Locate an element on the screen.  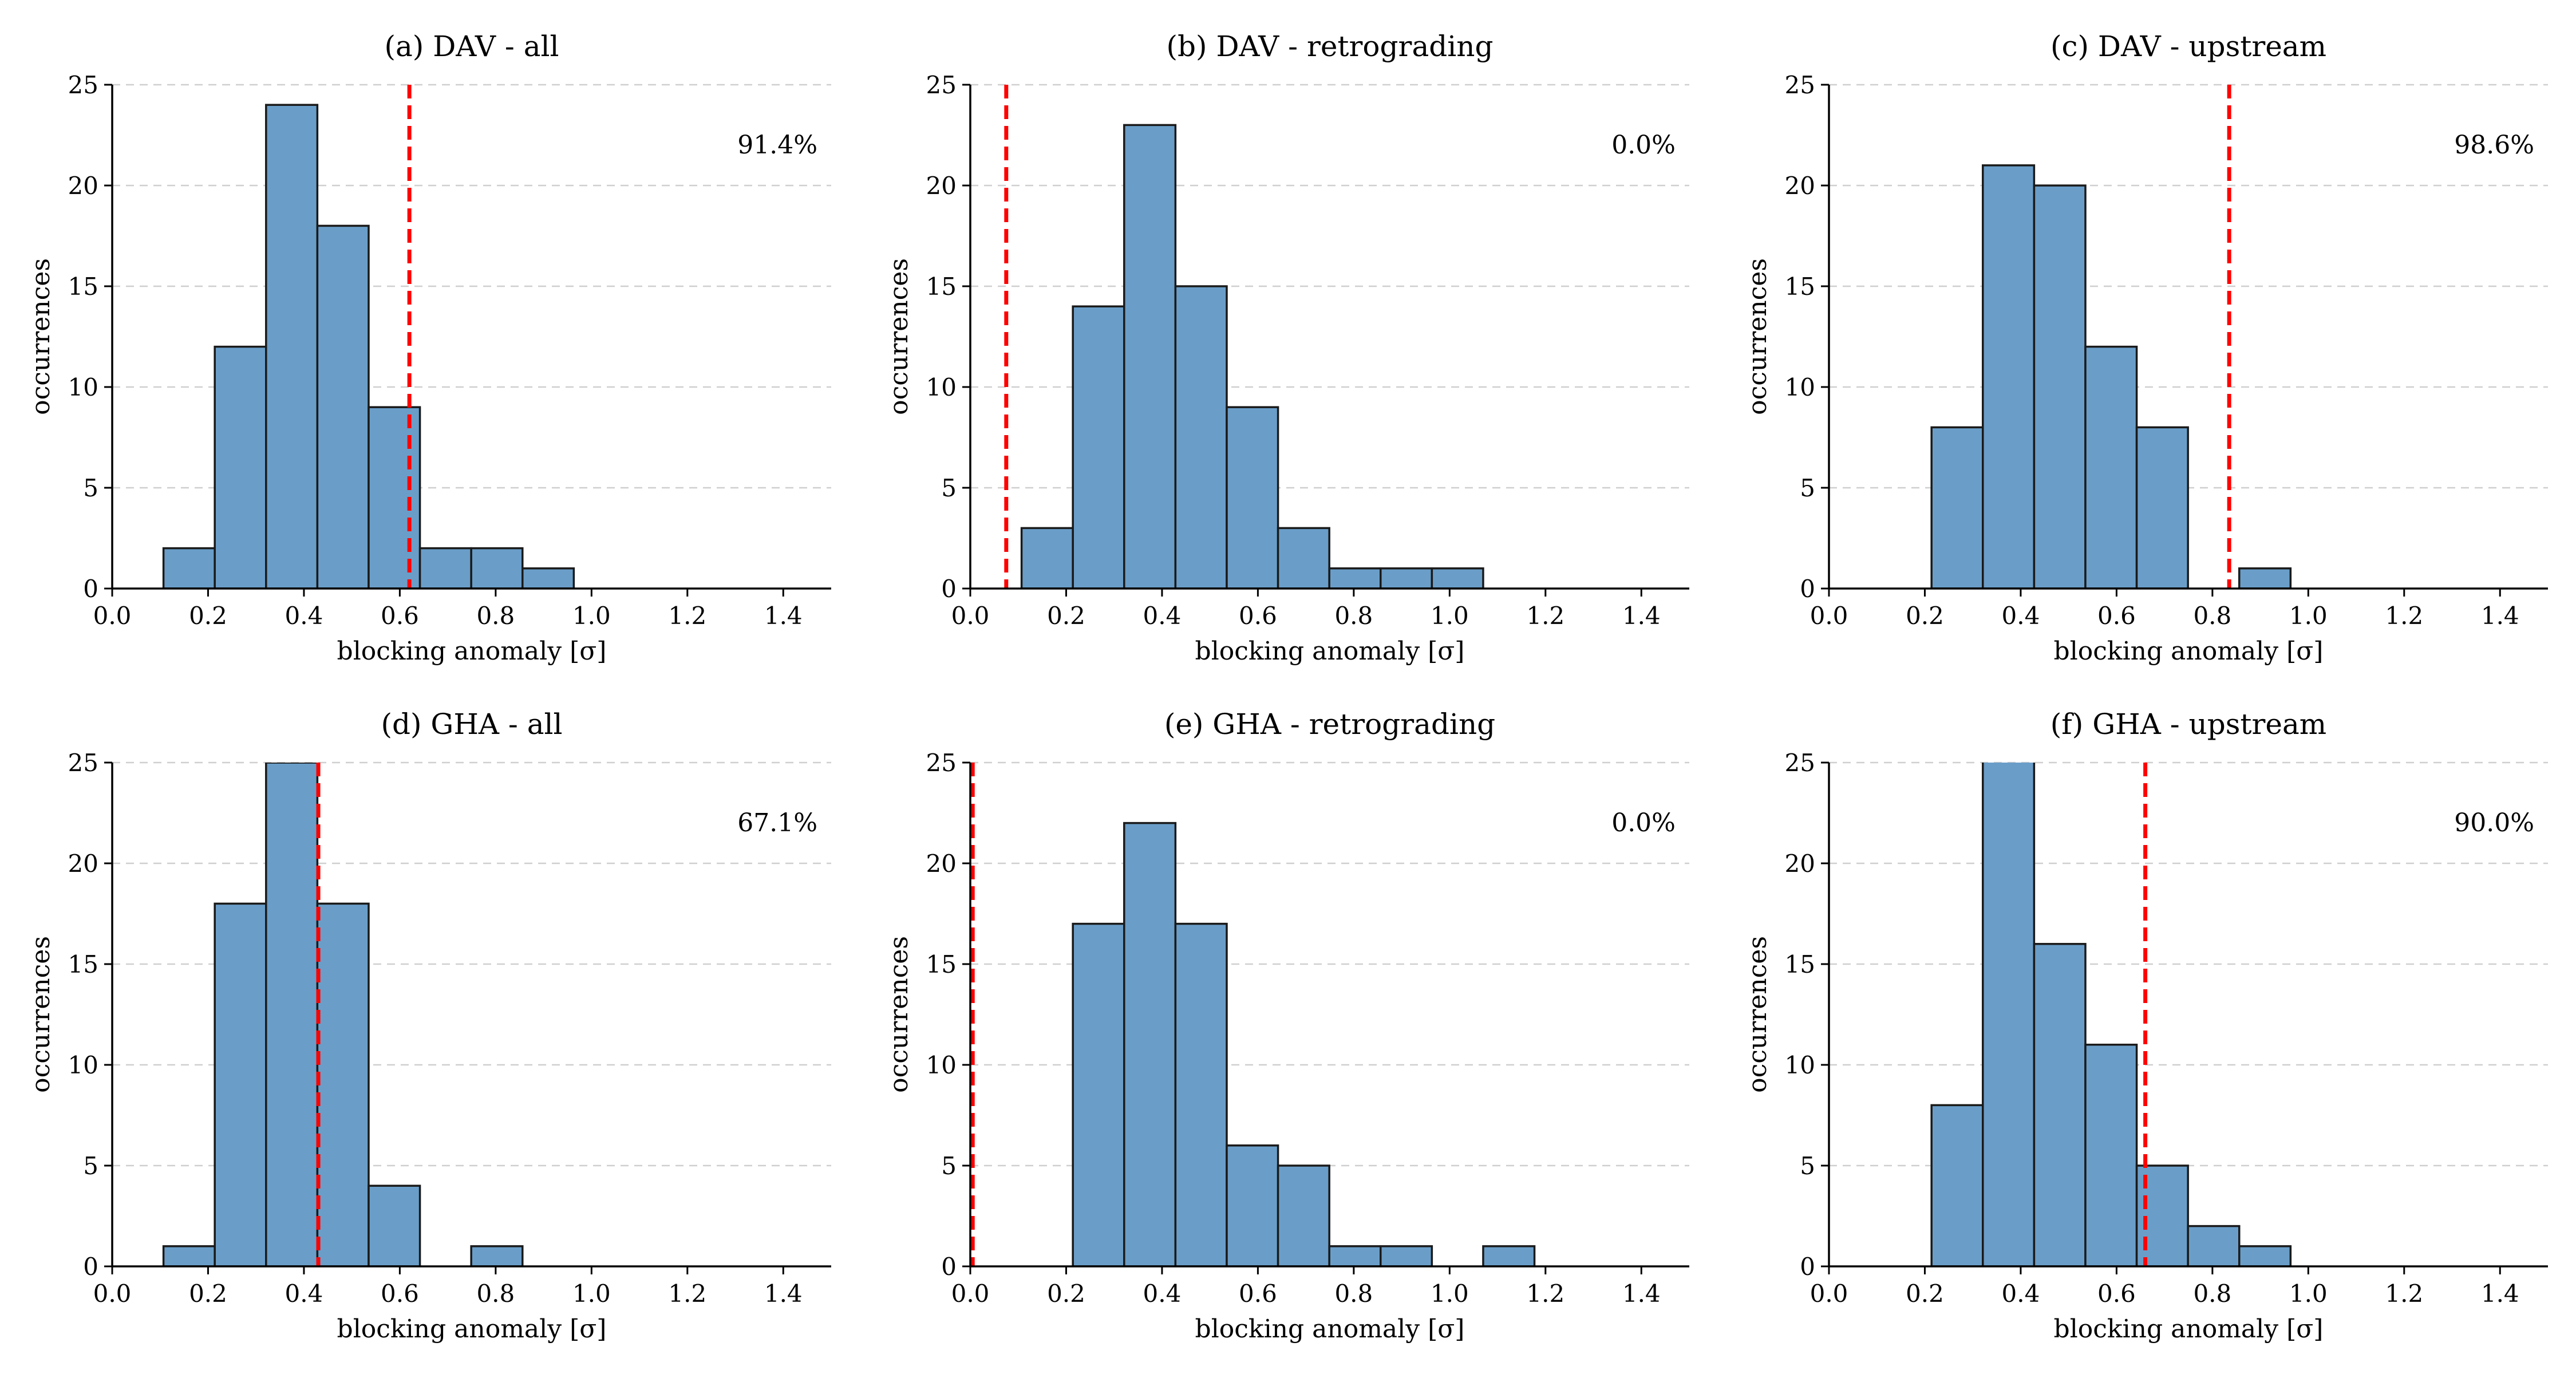
panel-title: (f) GHA - upstream is located at coordinates (2188, 724).